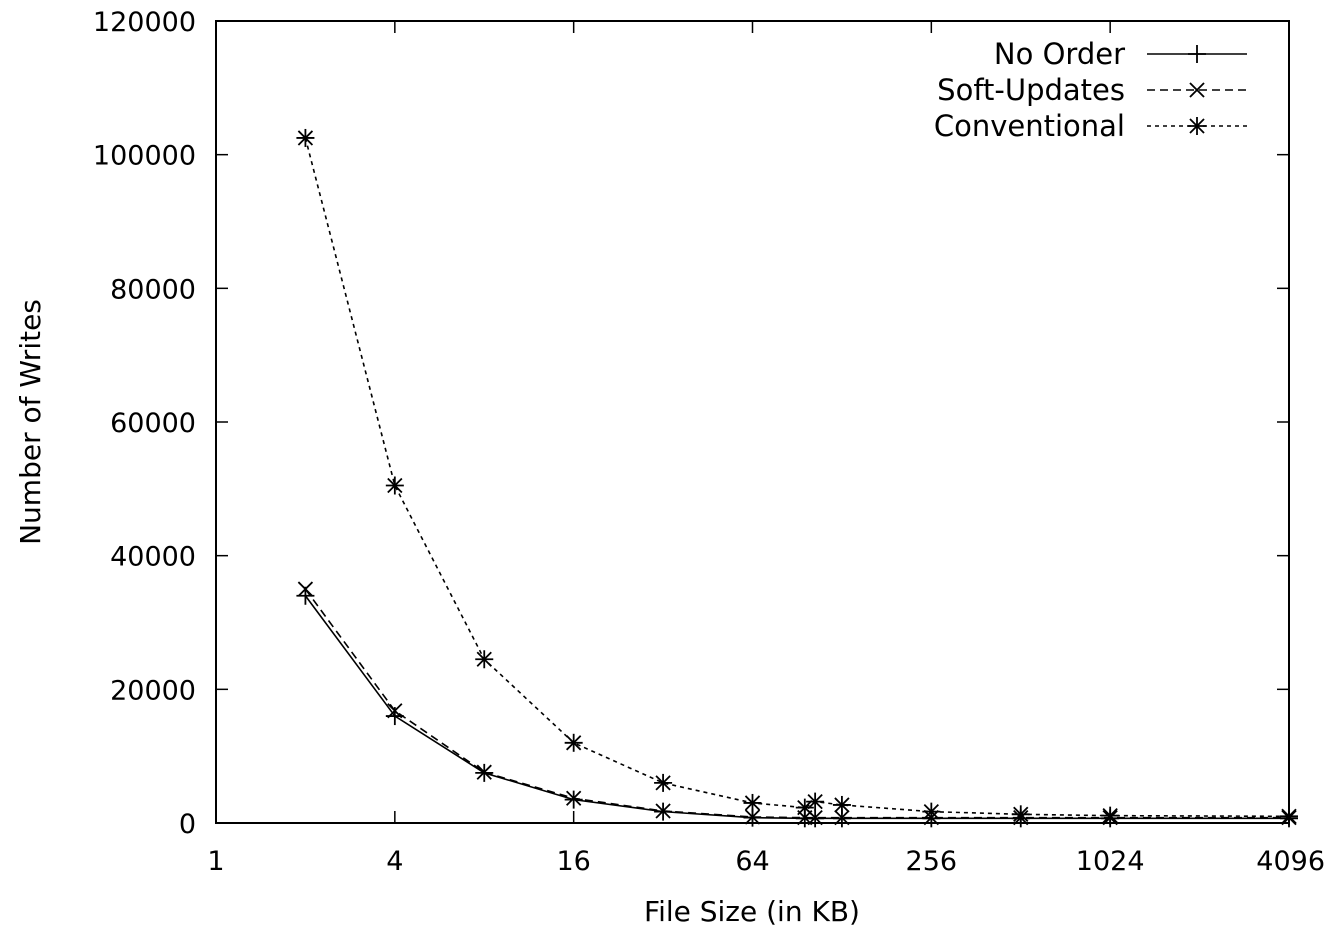 This screenshot has width=1333, height=932. I want to click on legend-item: No Order, so click(1120, 54).